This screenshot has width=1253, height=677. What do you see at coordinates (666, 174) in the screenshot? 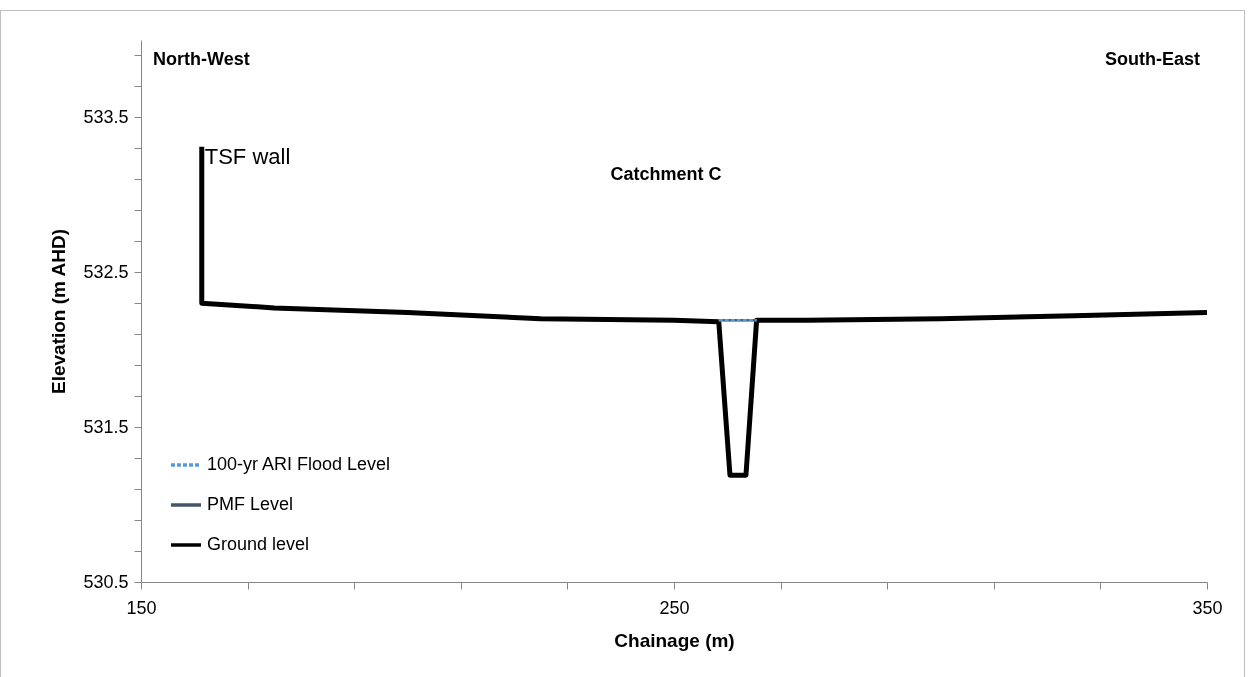
I see `annotation: Catchment C` at bounding box center [666, 174].